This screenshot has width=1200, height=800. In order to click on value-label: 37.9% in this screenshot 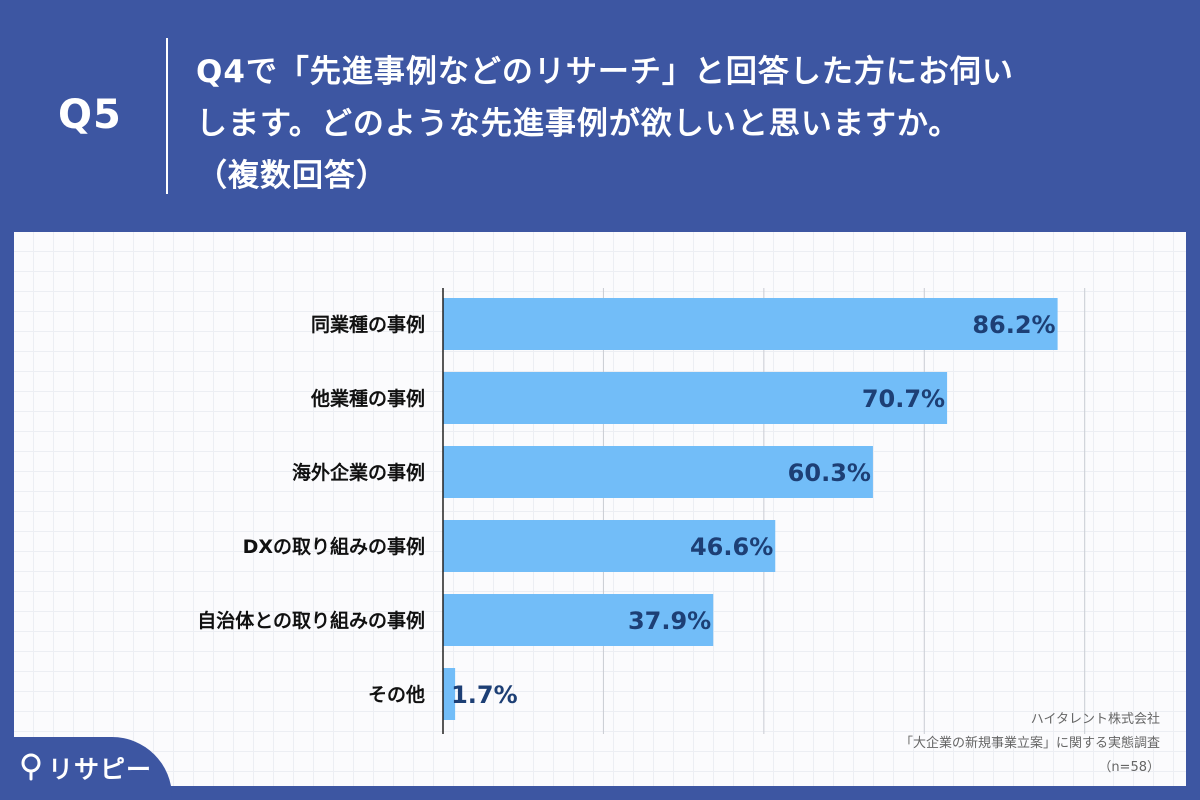, I will do `click(669, 621)`.